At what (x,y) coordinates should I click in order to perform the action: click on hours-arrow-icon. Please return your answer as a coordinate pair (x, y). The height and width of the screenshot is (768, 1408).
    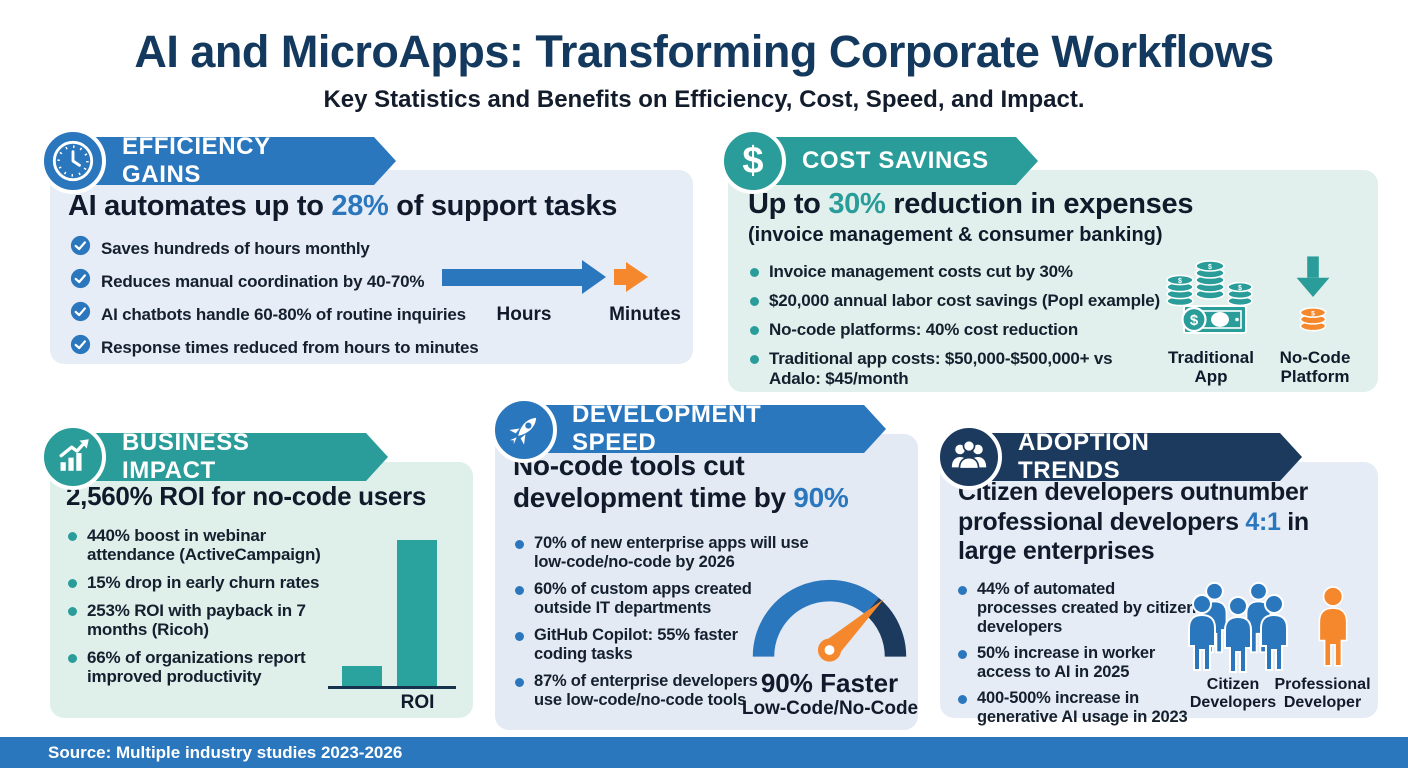
    Looking at the image, I should click on (524, 277).